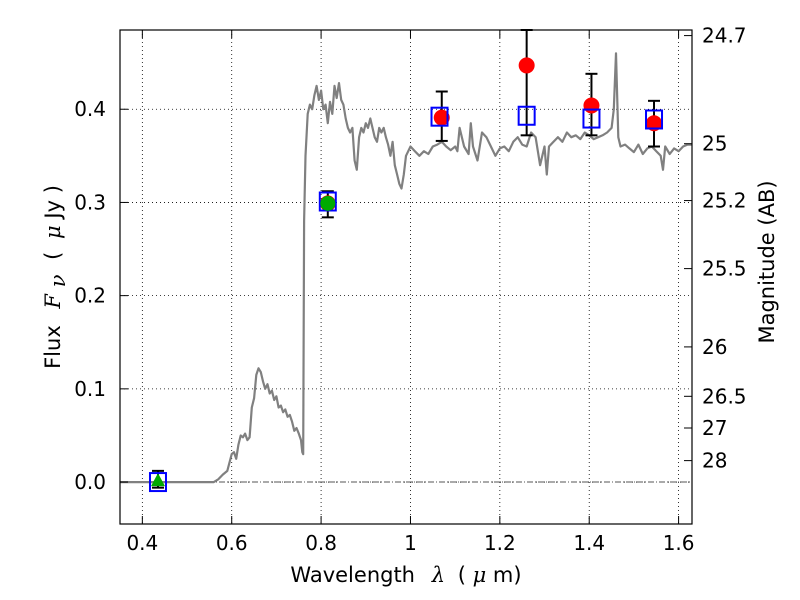  Describe the element at coordinates (767, 261) in the screenshot. I see `y2-axis-label: Magnitude (AB)` at that location.